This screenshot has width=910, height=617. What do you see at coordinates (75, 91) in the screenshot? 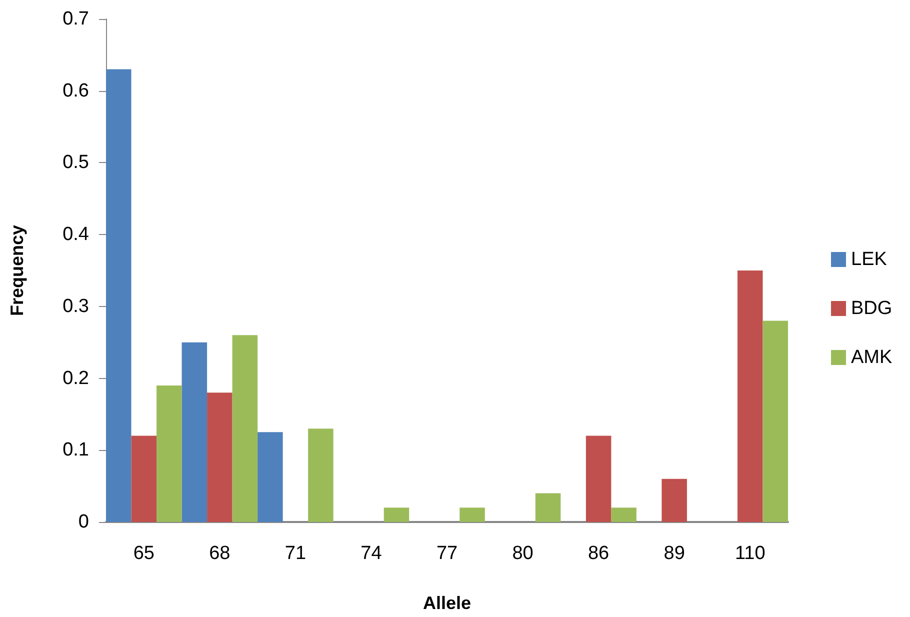
I see `y-tick-label: 0.6` at bounding box center [75, 91].